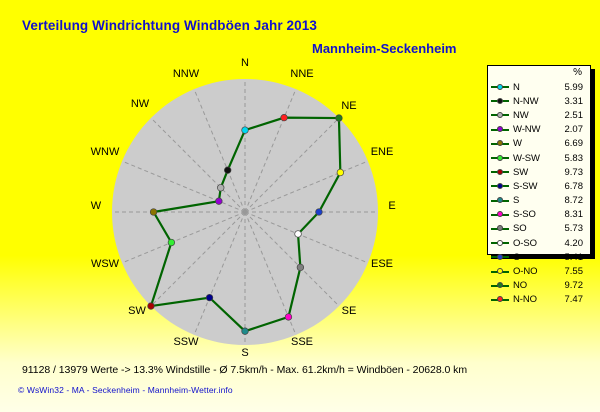 The width and height of the screenshot is (600, 412). What do you see at coordinates (574, 229) in the screenshot?
I see `legend-item-value: 5.73` at bounding box center [574, 229].